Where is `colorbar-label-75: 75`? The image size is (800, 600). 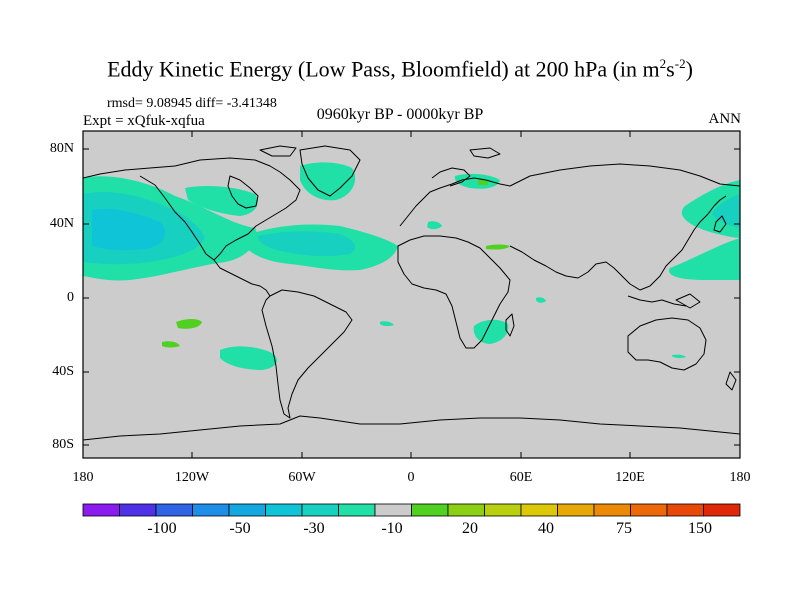 colorbar-label-75: 75 is located at coordinates (624, 528).